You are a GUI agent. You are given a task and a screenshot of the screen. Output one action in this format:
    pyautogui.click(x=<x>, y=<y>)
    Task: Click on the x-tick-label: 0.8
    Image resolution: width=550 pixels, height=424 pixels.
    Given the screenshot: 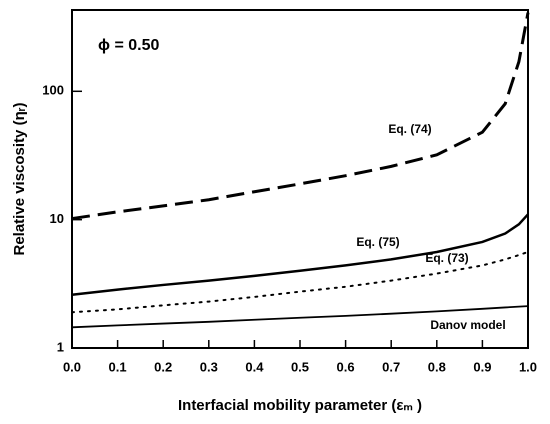 What is the action you would take?
    pyautogui.click(x=437, y=366)
    